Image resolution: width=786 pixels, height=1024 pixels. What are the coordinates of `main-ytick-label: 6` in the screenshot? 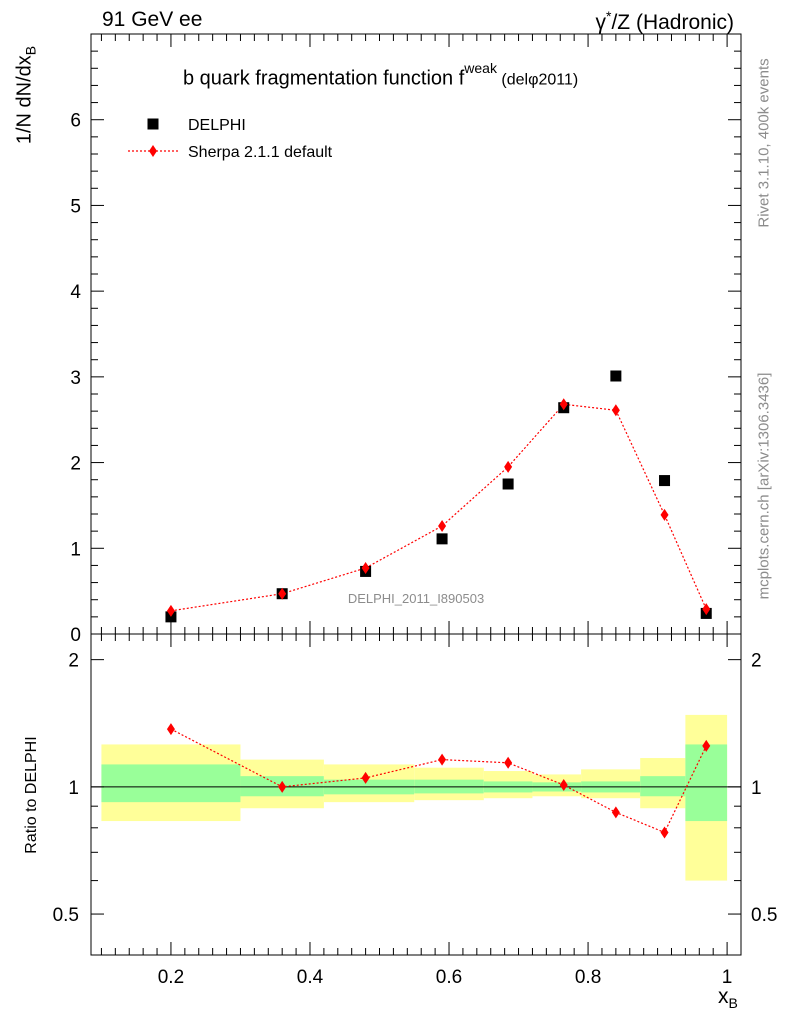 It's located at (75, 121).